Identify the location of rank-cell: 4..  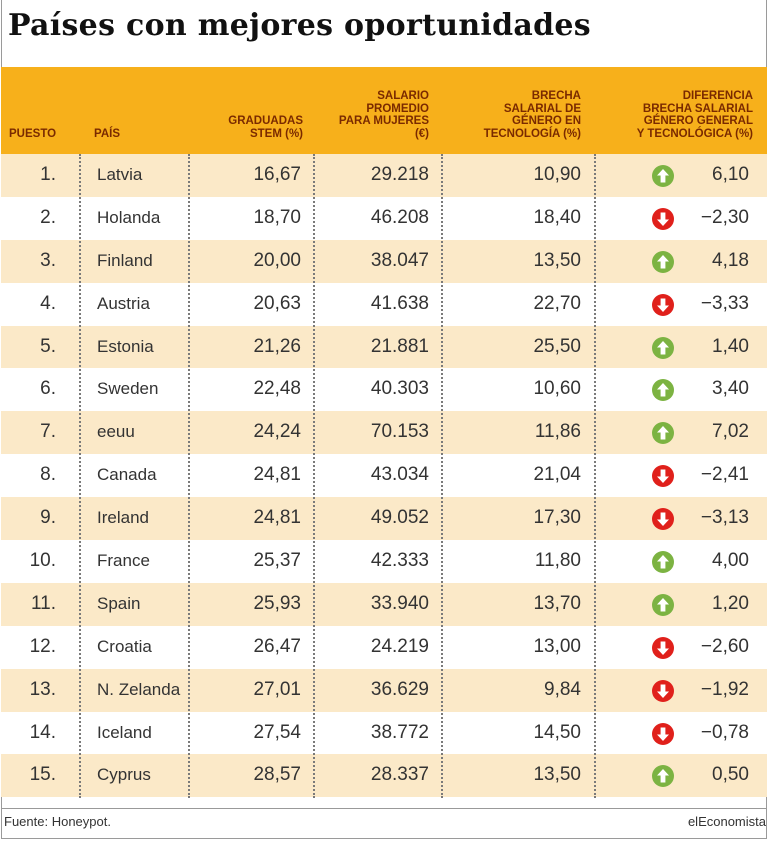
(48, 303).